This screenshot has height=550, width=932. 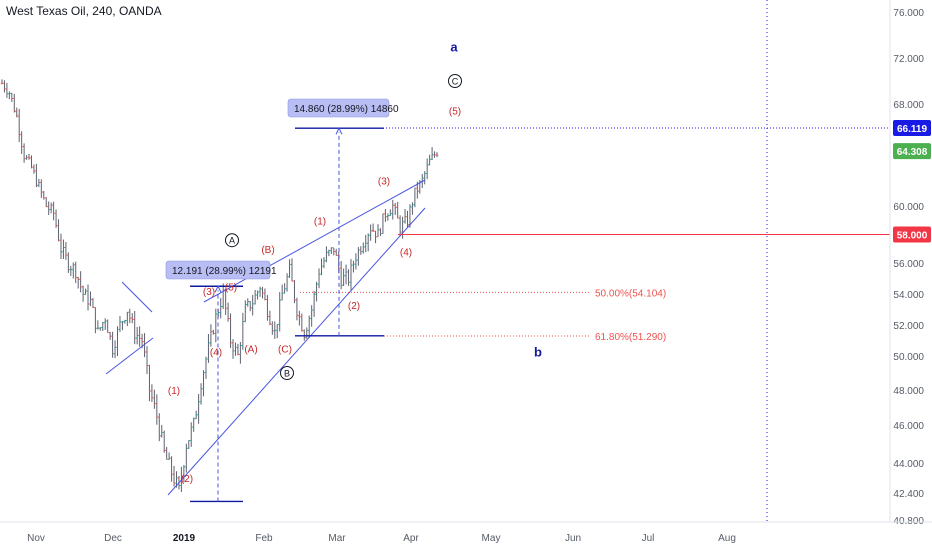 I want to click on time-tick-label: Jun, so click(x=573, y=538).